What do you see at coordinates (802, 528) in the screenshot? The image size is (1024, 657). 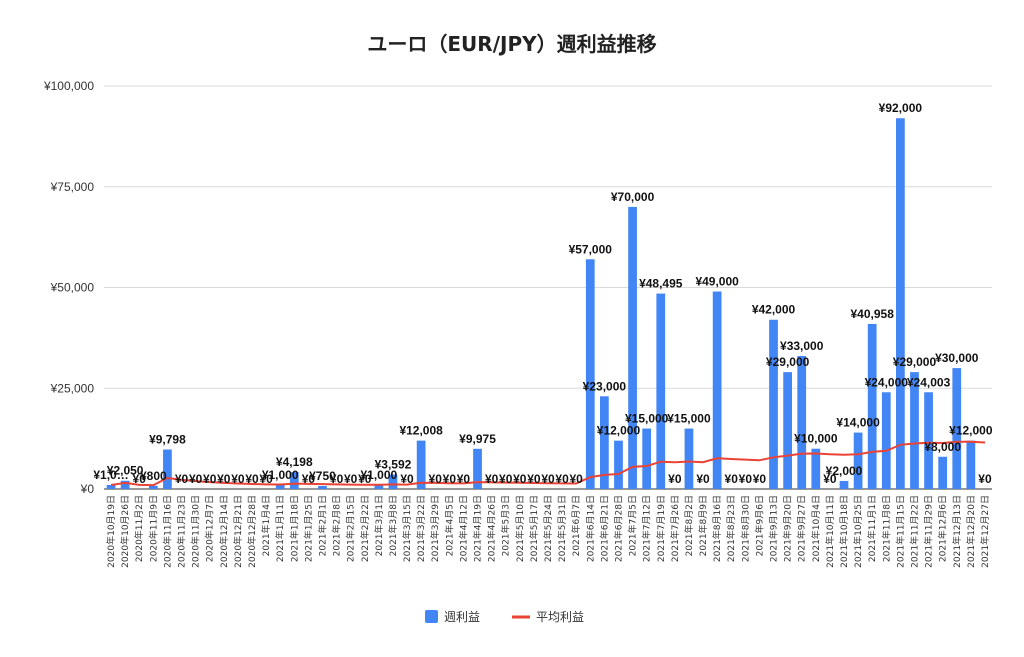 I see `x-tick-label: 2021年9月27日` at bounding box center [802, 528].